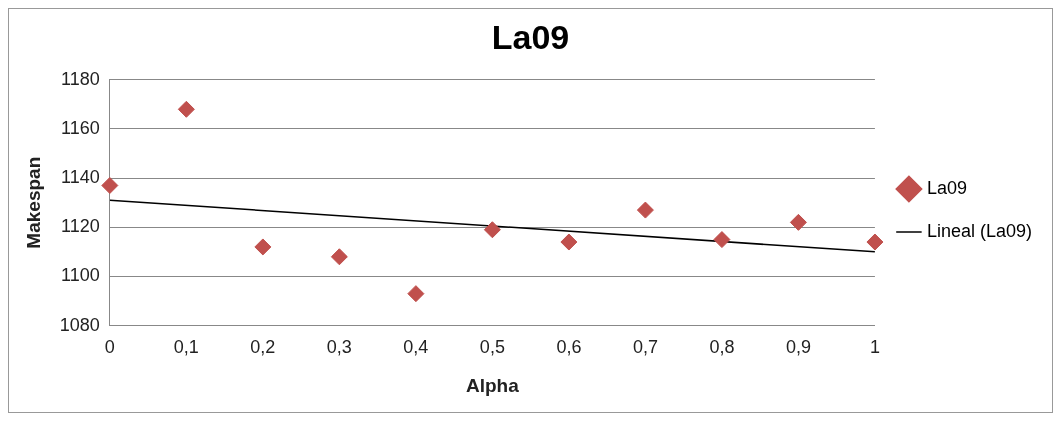 The width and height of the screenshot is (1061, 421). What do you see at coordinates (798, 347) in the screenshot?
I see `x-tick-label: 0,9` at bounding box center [798, 347].